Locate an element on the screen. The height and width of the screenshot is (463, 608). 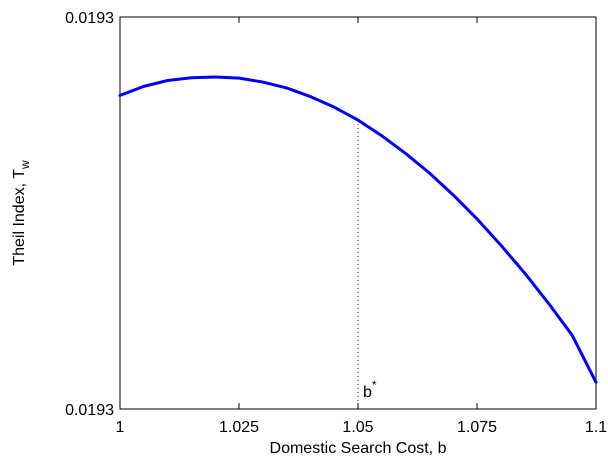
annotation-main: b is located at coordinates (367, 392).